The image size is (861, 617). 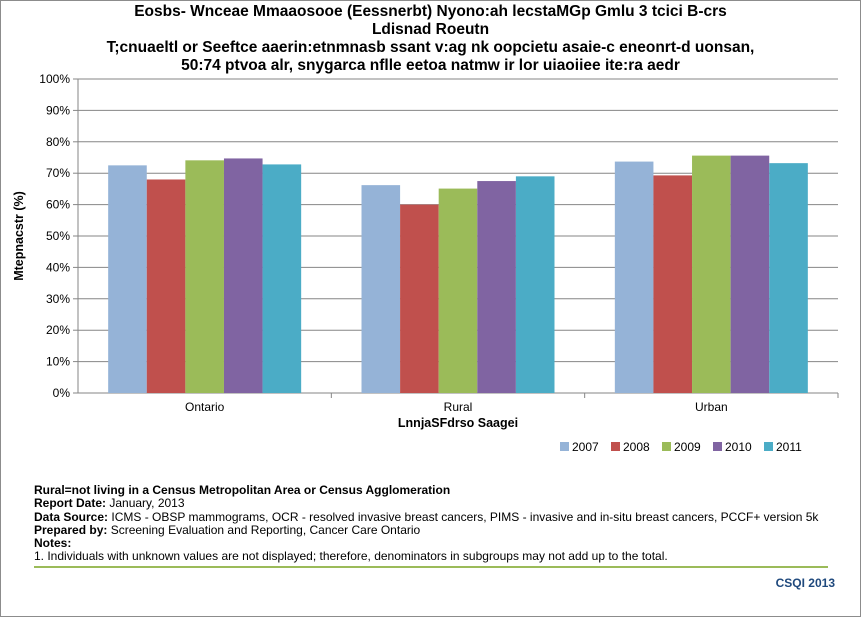 I want to click on y-tick-label: 90%, so click(x=58, y=110).